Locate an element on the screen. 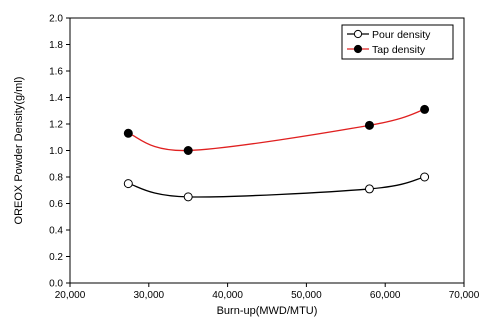 This screenshot has height=320, width=487. y-tick-label: 1.8 is located at coordinates (56, 45).